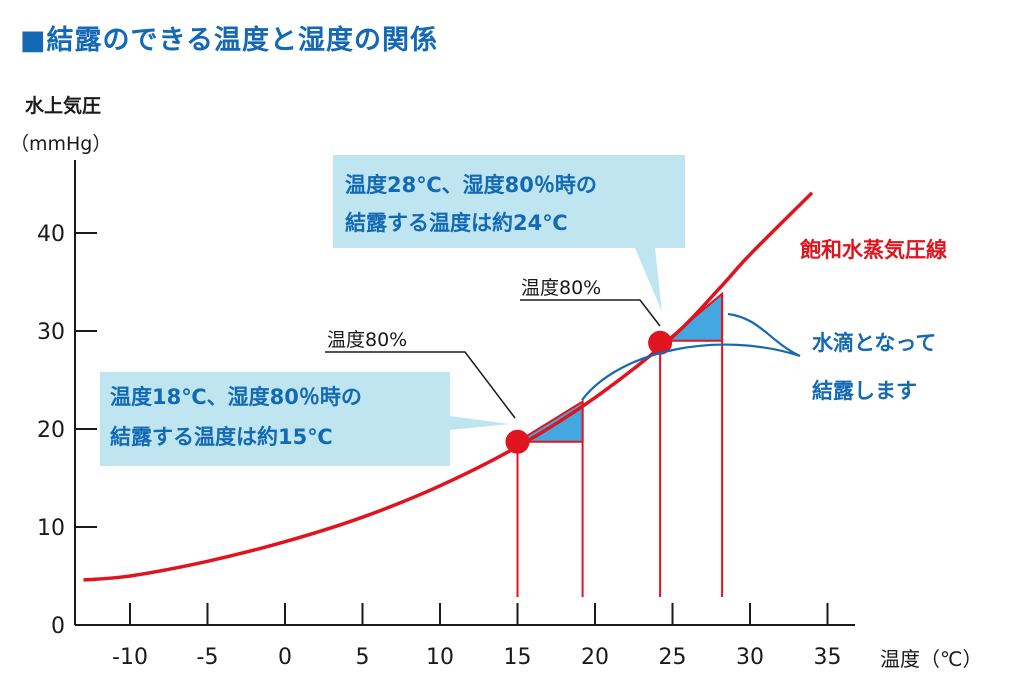 The image size is (1024, 683). What do you see at coordinates (130, 657) in the screenshot?
I see `x-tick-label: -10` at bounding box center [130, 657].